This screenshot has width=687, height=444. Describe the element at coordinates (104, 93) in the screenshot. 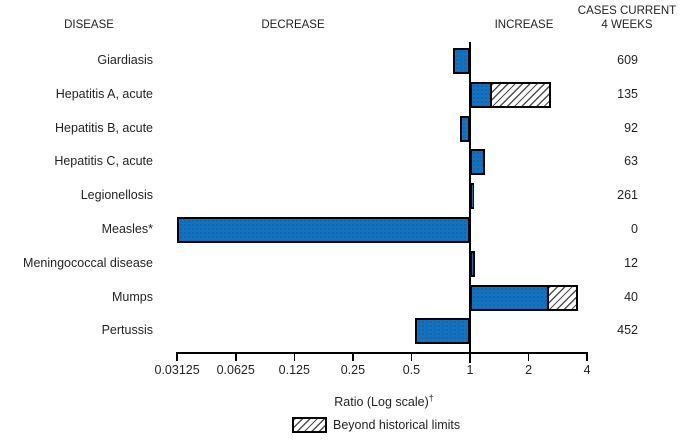

I see `disease-label: Hepatitis A, acute` at that location.